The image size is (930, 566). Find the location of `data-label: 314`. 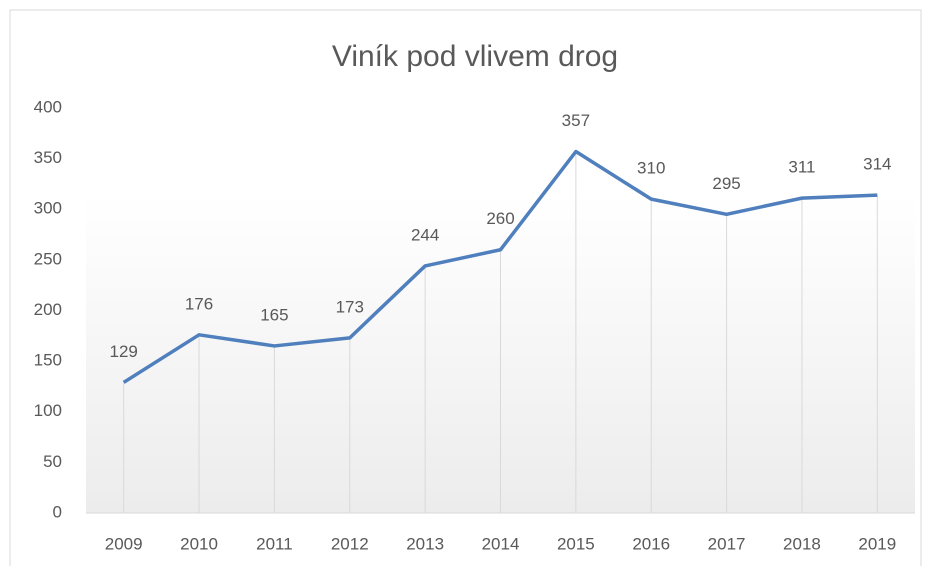

data-label: 314 is located at coordinates (877, 164).